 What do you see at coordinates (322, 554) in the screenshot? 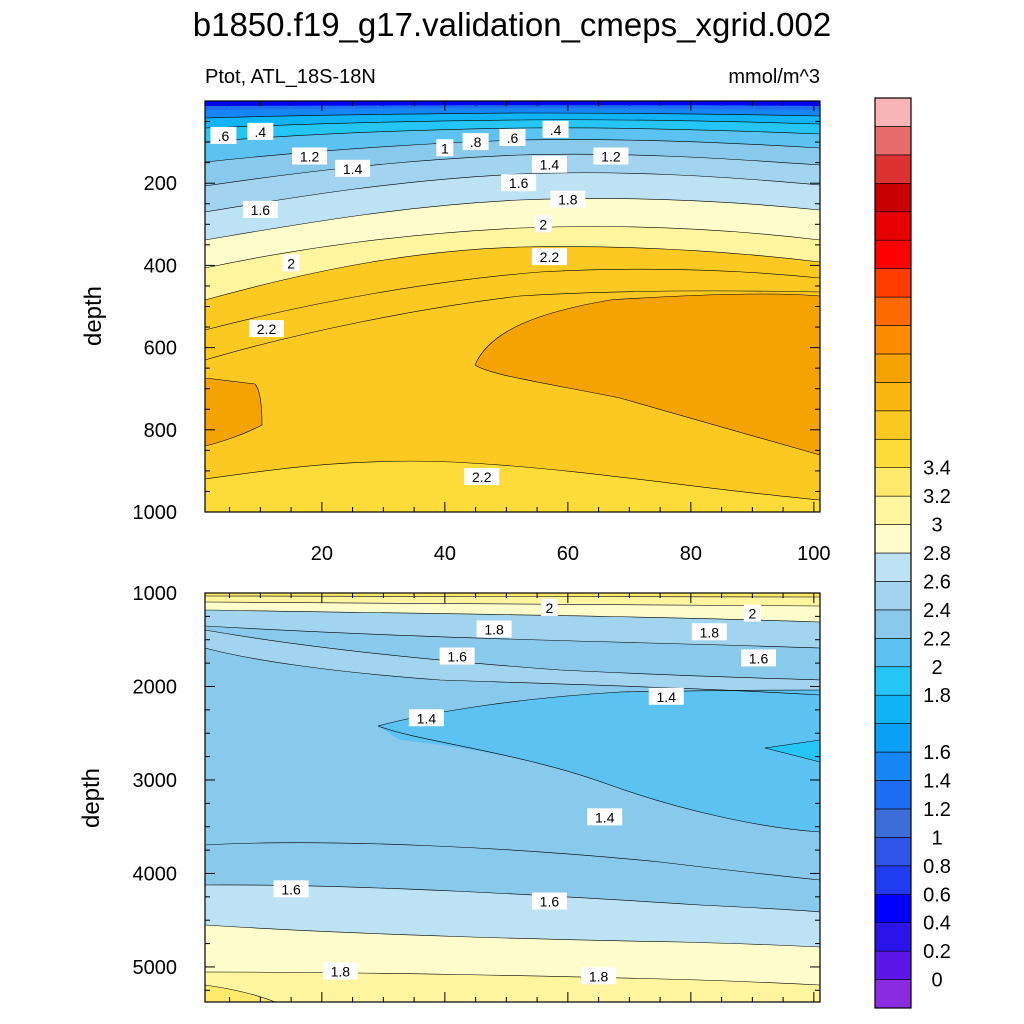
I see `top-xtick-label: 20` at bounding box center [322, 554].